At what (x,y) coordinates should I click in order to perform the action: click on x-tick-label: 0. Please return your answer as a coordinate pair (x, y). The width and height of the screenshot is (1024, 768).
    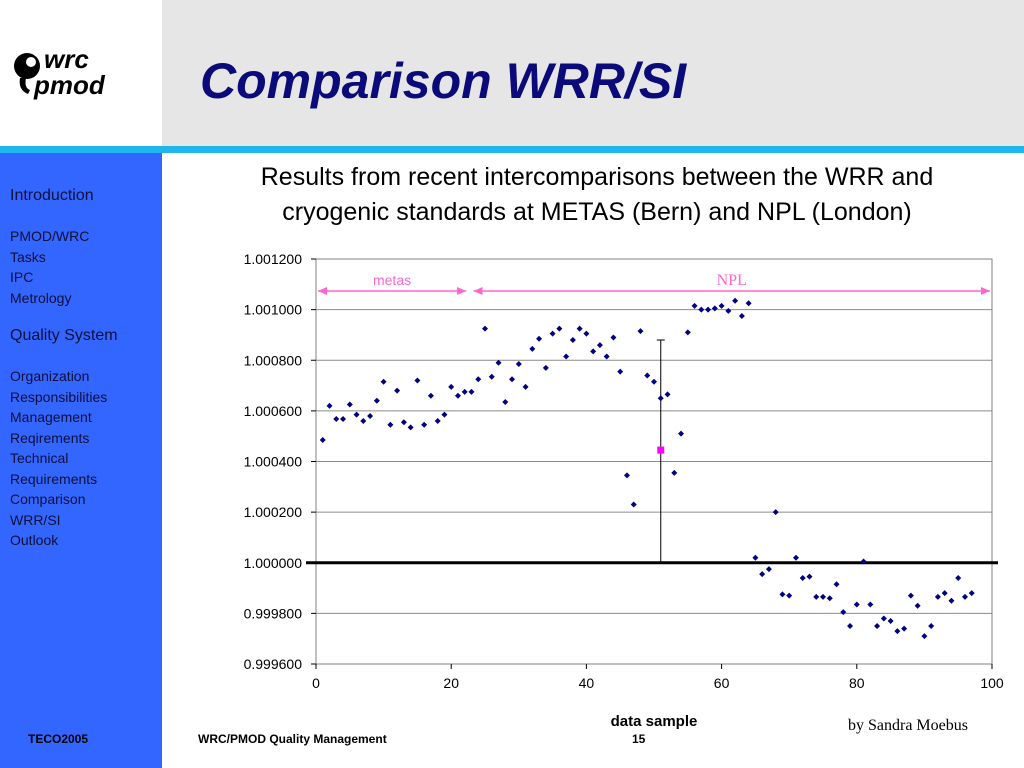
    Looking at the image, I should click on (316, 683).